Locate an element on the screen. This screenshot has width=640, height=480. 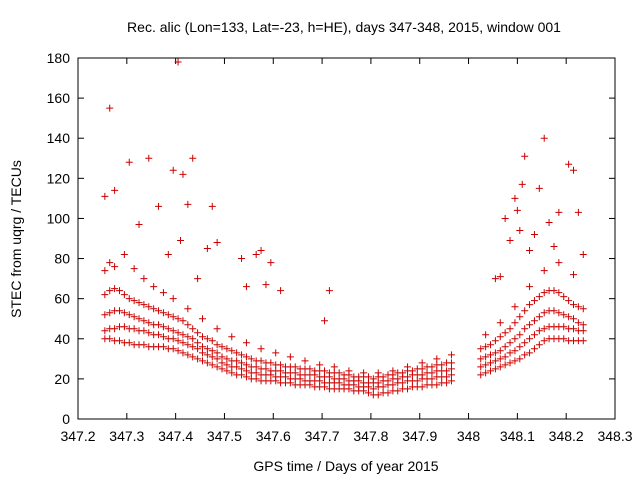
x-tick-label: 347.7 is located at coordinates (322, 436).